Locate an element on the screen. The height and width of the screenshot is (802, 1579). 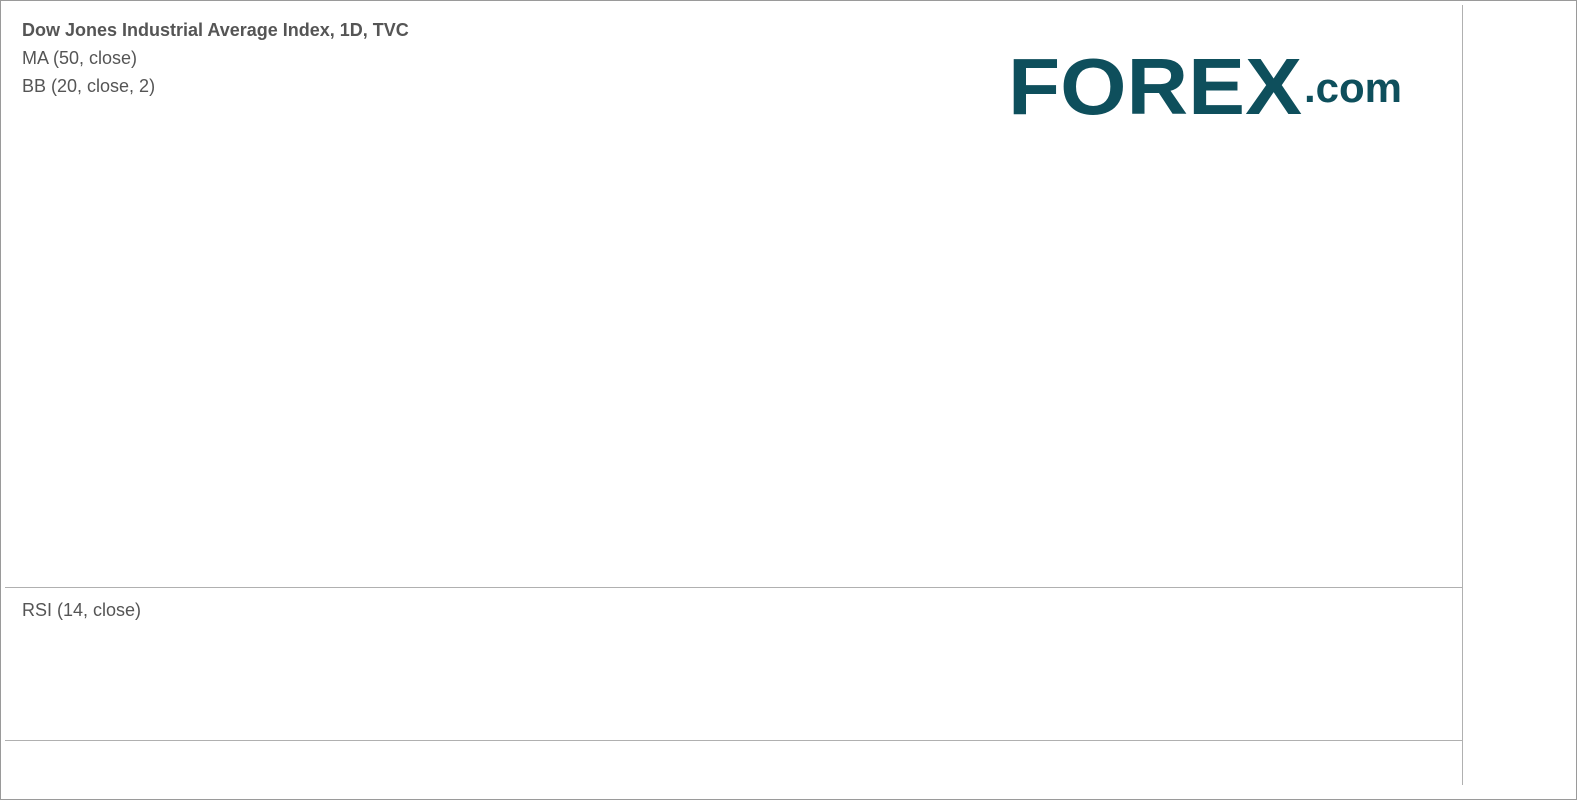
rsi-label: RSI (14, close) is located at coordinates (81, 610).